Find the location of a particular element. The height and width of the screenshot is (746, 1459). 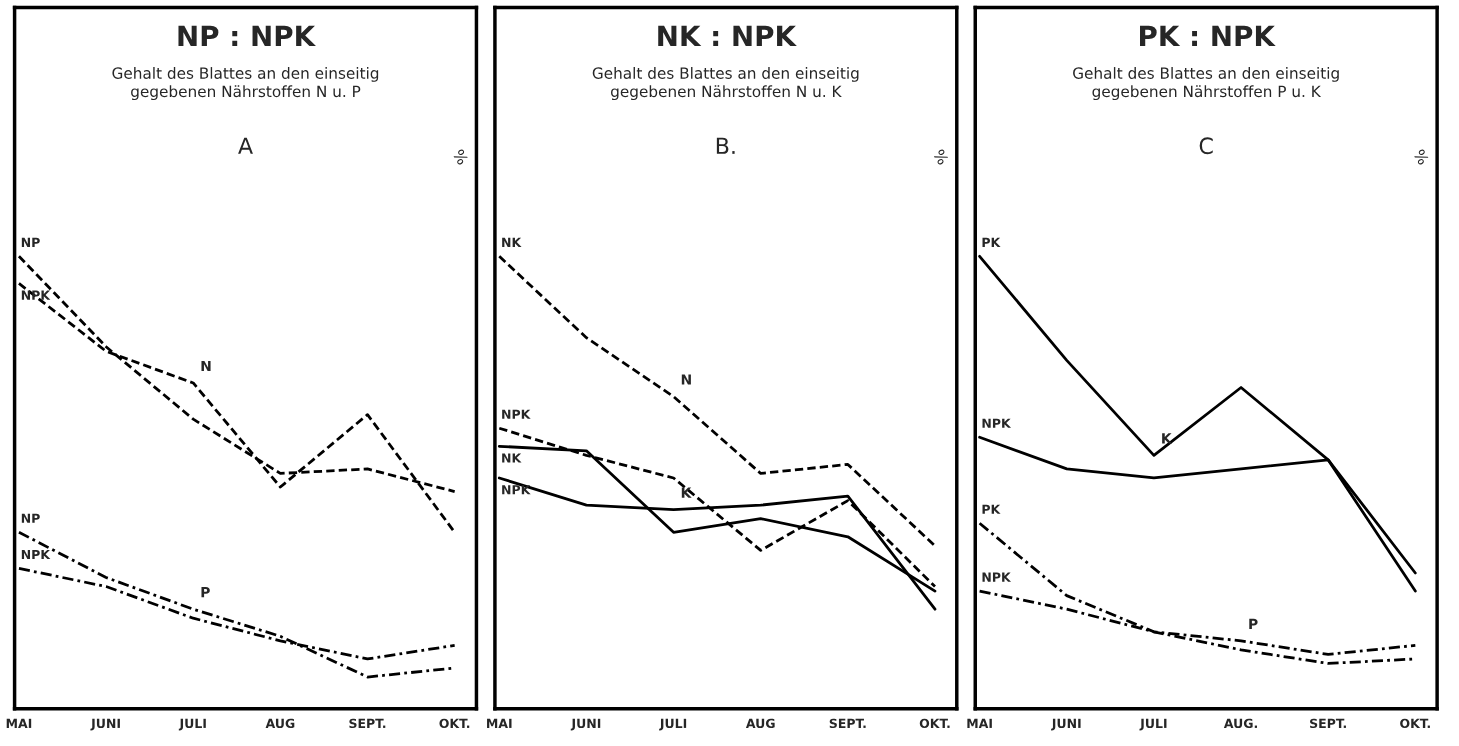

chart-title: NP : NPK is located at coordinates (247, 36).